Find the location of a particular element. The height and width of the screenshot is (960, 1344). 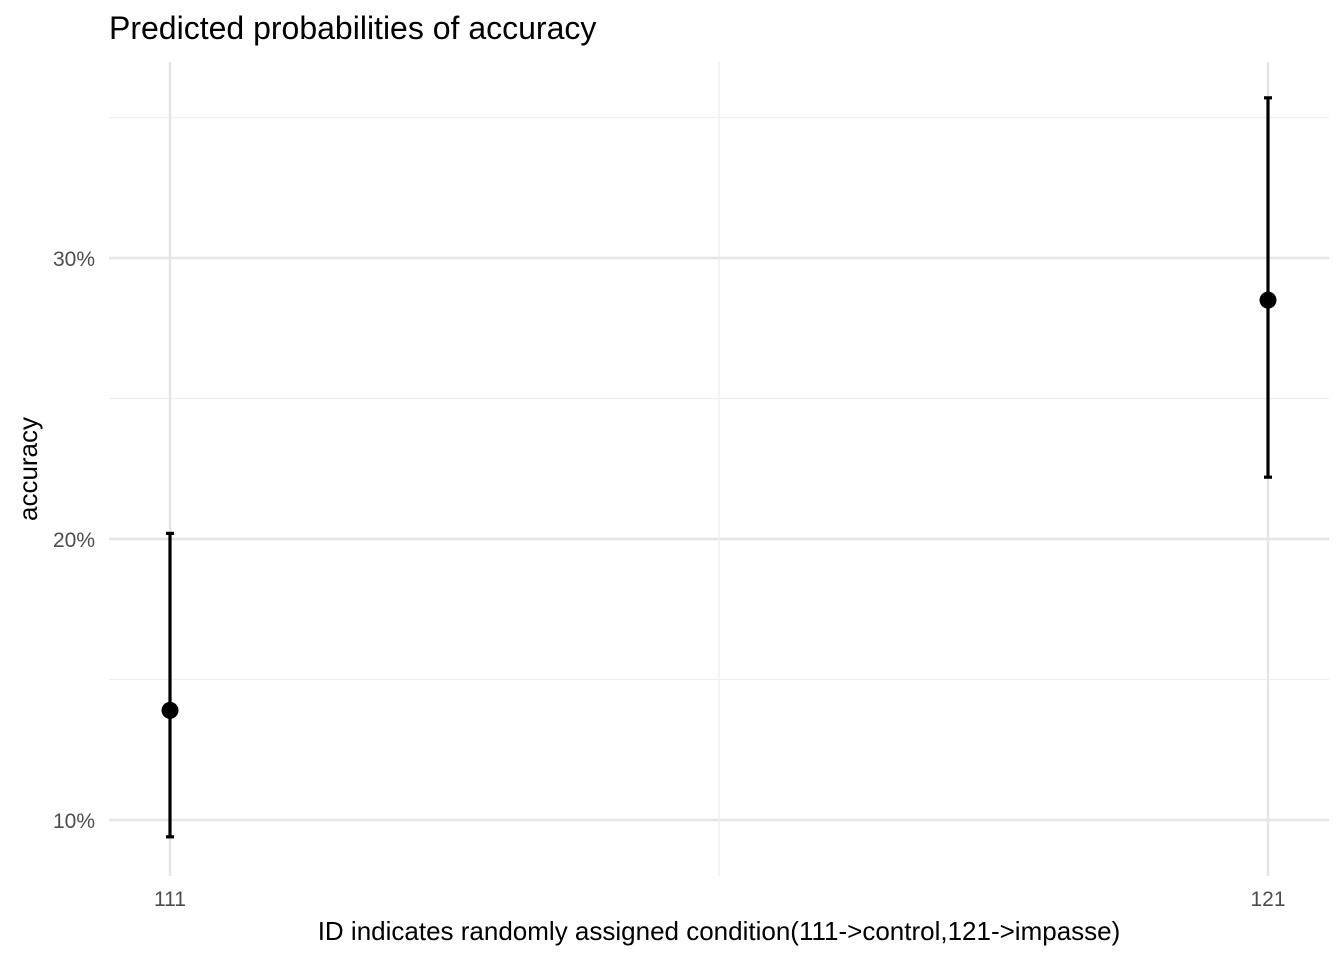

x-tick-label: 121 is located at coordinates (1267, 899).